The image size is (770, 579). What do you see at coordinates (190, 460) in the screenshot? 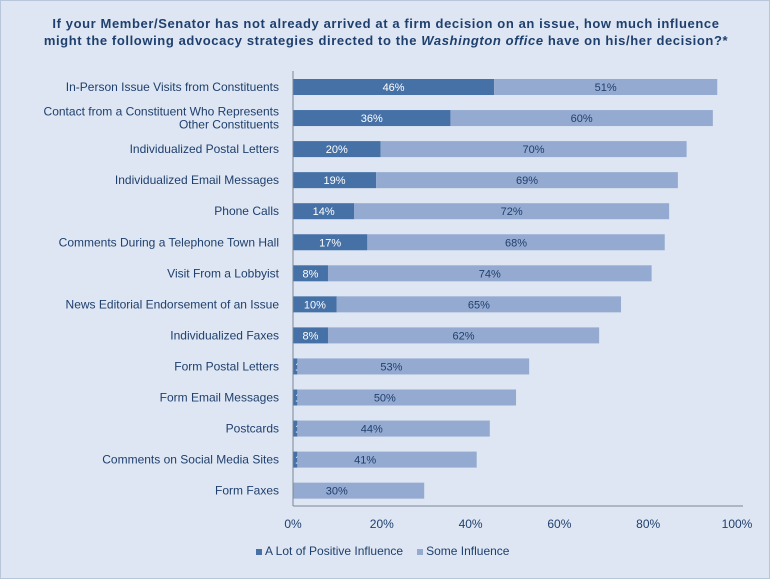
I see `category-label: Comments on Social Media Sites` at bounding box center [190, 460].